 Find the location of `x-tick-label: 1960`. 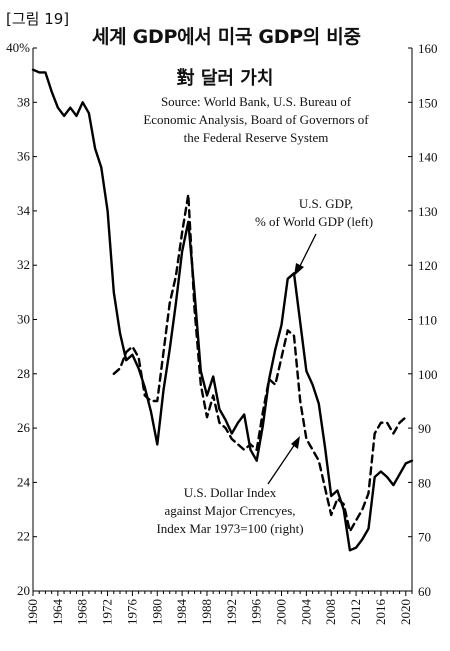

x-tick-label: 1960 is located at coordinates (32, 612).